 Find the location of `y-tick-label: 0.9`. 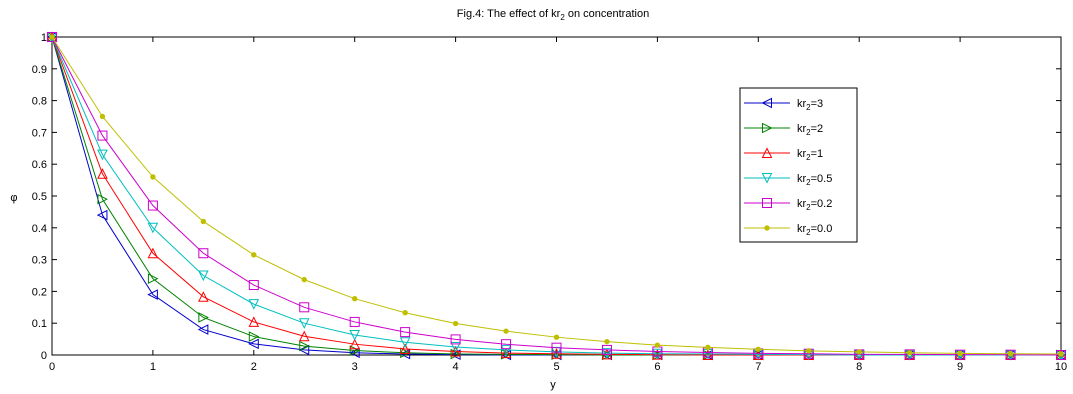

y-tick-label: 0.9 is located at coordinates (39, 70).